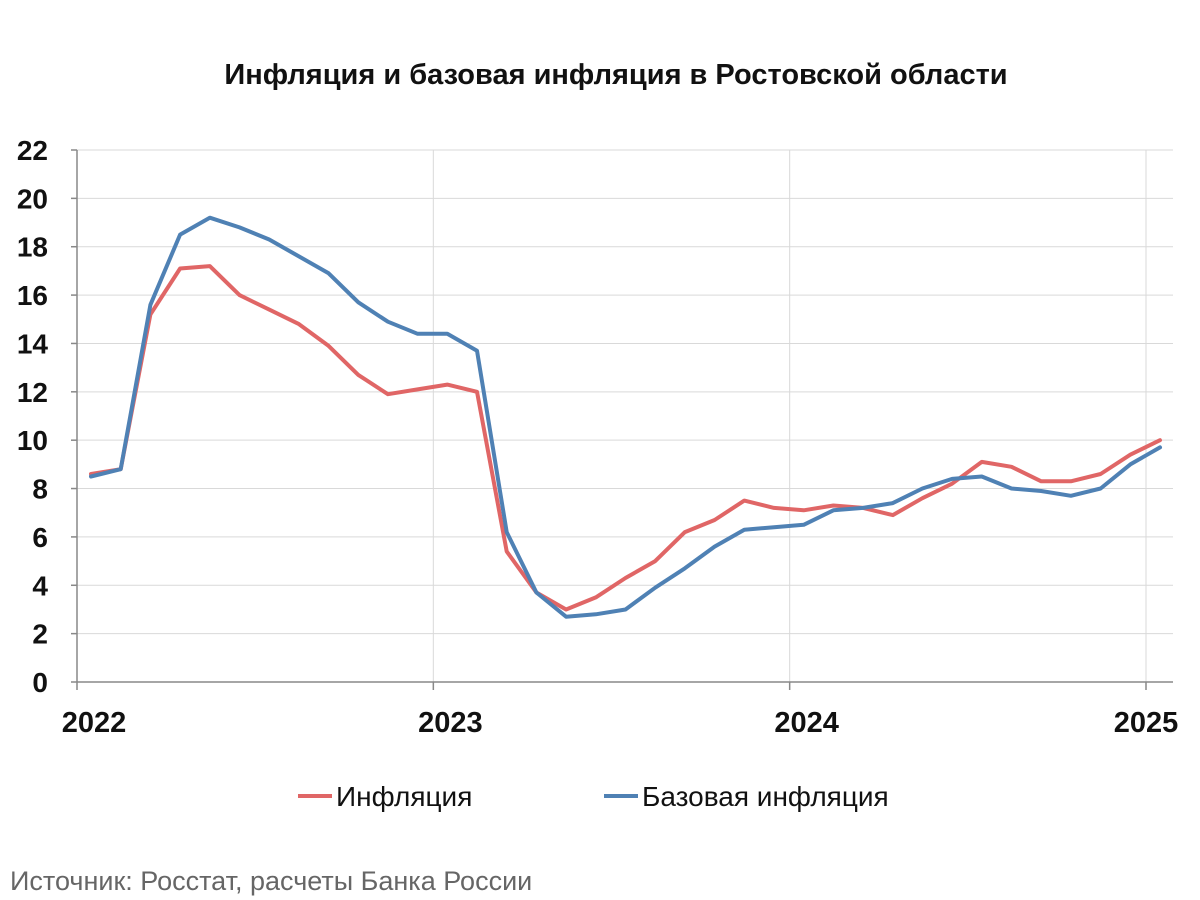 The height and width of the screenshot is (900, 1200). I want to click on legend-label-core-inflation: Базовая инфляция, so click(765, 796).